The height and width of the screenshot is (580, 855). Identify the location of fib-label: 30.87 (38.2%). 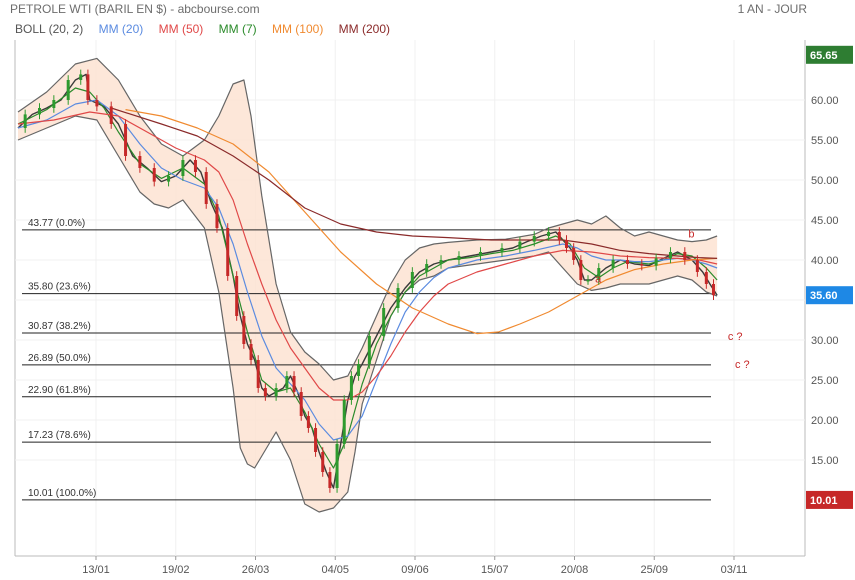
(59, 326).